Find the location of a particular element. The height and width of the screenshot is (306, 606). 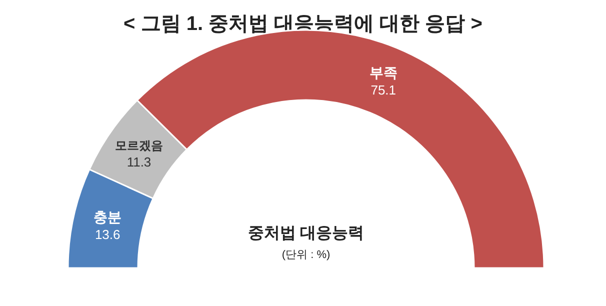

slice-label: 충분 is located at coordinates (108, 216).